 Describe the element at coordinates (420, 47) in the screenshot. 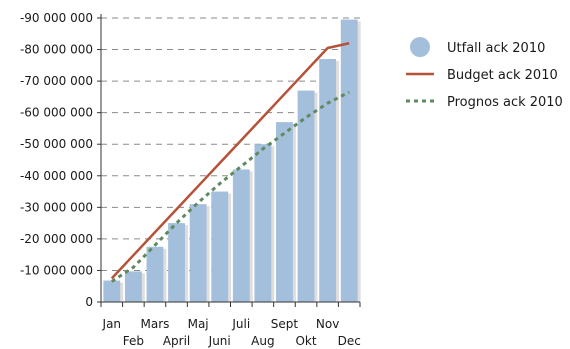

I see `legend-swatch-utfall` at that location.